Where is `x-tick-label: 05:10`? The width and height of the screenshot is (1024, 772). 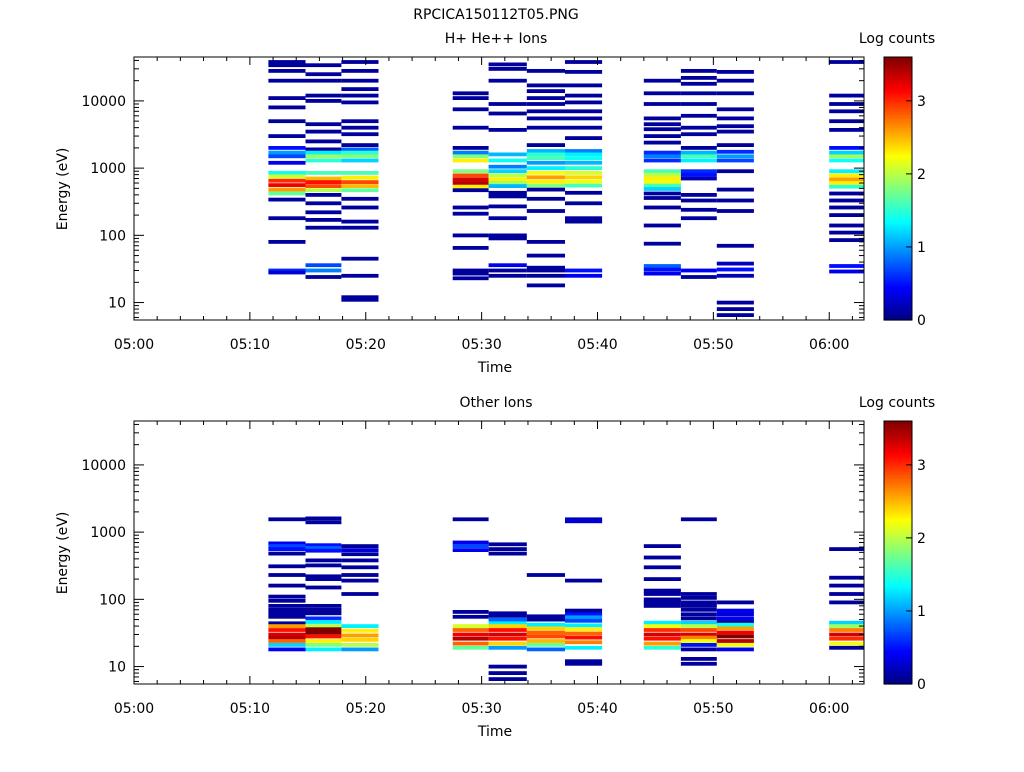
x-tick-label: 05:10 is located at coordinates (250, 709).